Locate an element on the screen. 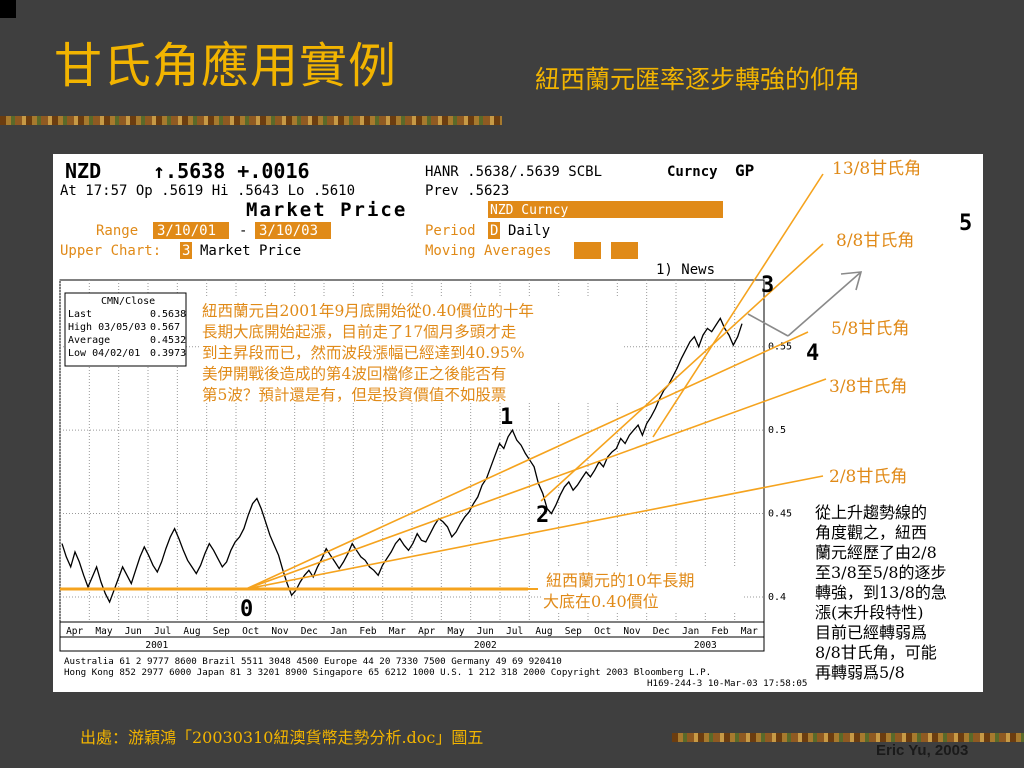  range-dash: - is located at coordinates (243, 231).